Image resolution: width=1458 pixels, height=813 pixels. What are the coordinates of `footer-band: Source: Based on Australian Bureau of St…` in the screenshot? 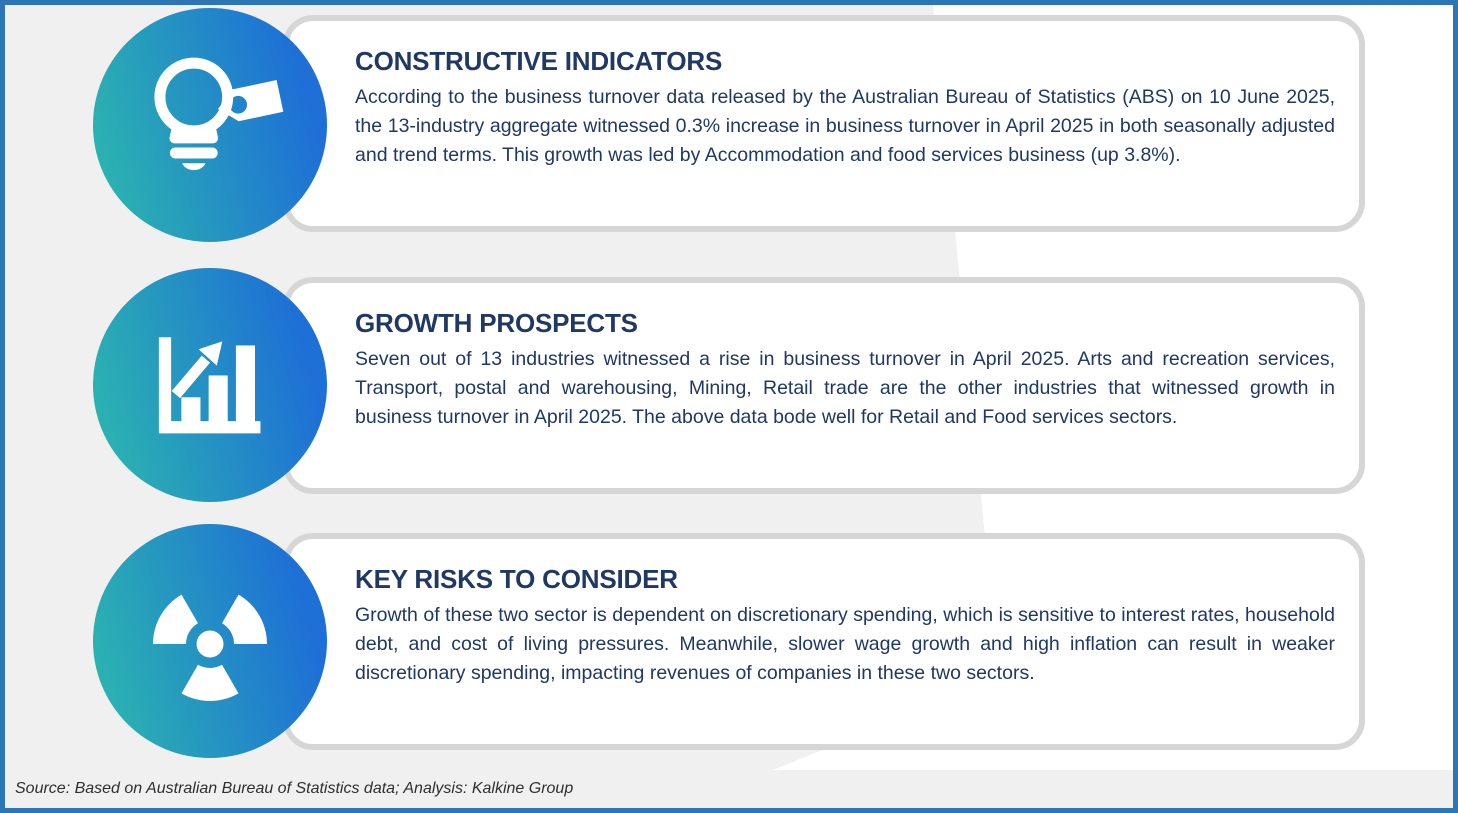 It's located at (729, 789).